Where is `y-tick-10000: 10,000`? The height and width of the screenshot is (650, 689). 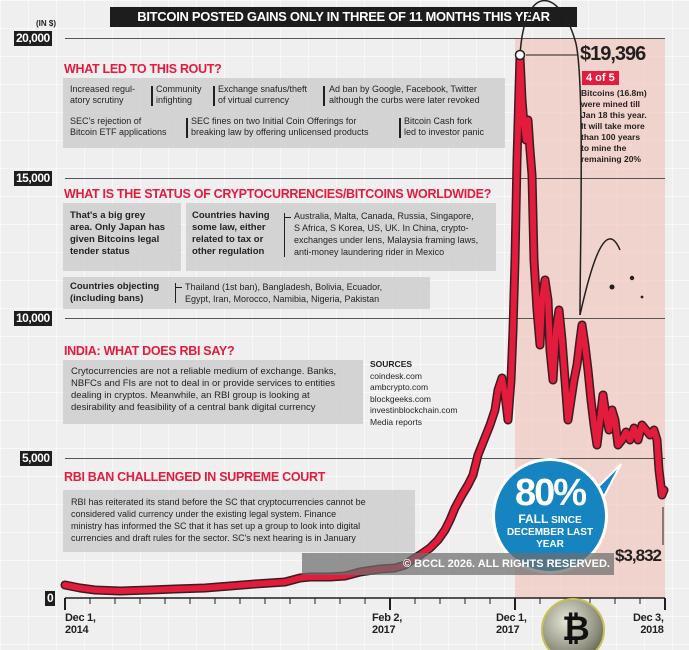 y-tick-10000: 10,000 is located at coordinates (33, 318).